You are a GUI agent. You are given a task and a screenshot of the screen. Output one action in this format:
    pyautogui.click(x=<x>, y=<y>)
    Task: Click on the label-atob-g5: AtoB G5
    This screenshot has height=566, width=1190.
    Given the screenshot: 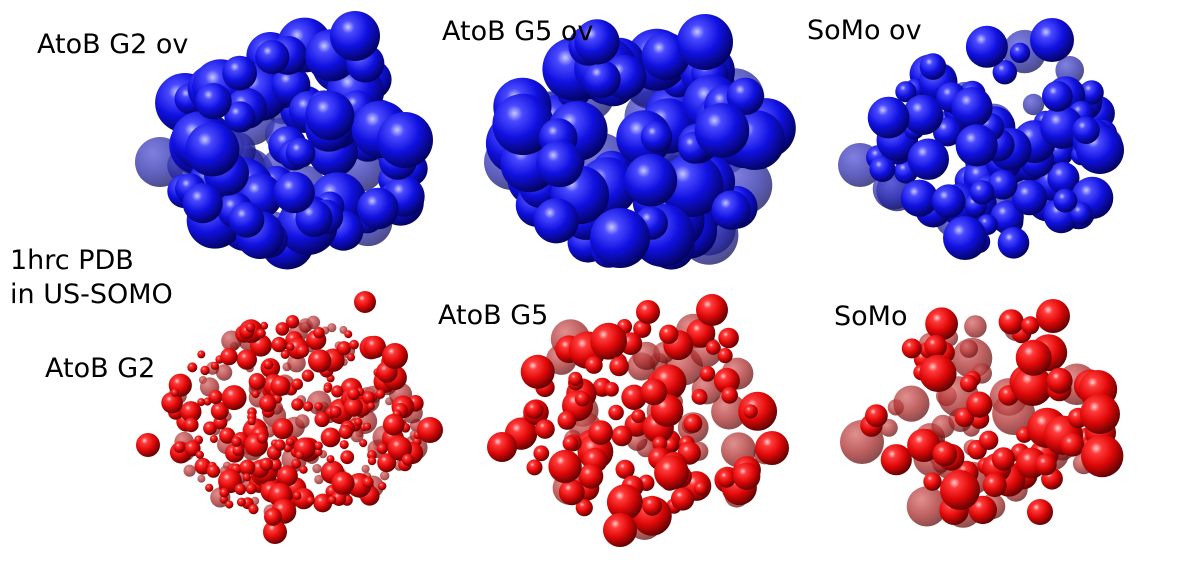 What is the action you would take?
    pyautogui.click(x=493, y=315)
    